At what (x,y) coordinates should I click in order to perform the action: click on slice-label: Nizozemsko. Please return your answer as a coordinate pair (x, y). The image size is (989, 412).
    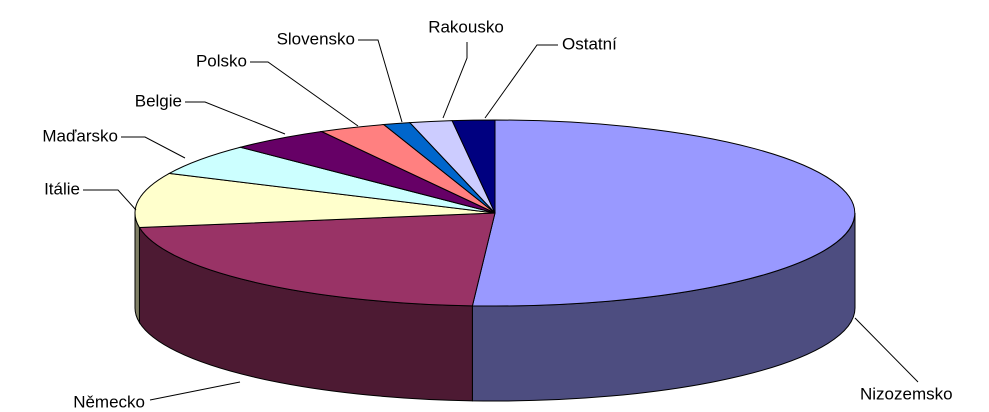
    Looking at the image, I should click on (906, 393).